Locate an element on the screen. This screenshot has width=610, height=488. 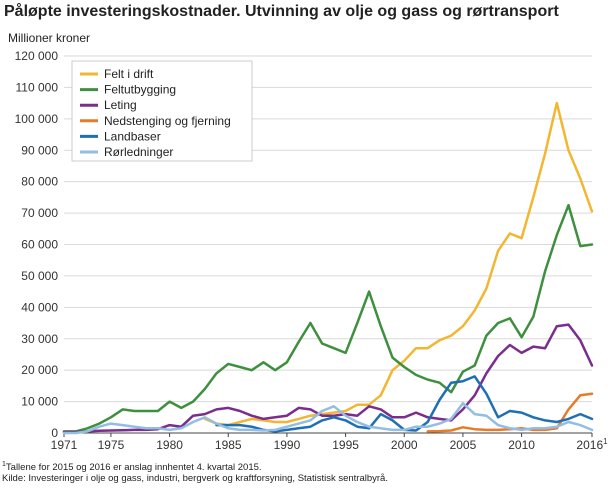
x-tick-label: 1975 is located at coordinates (111, 445).